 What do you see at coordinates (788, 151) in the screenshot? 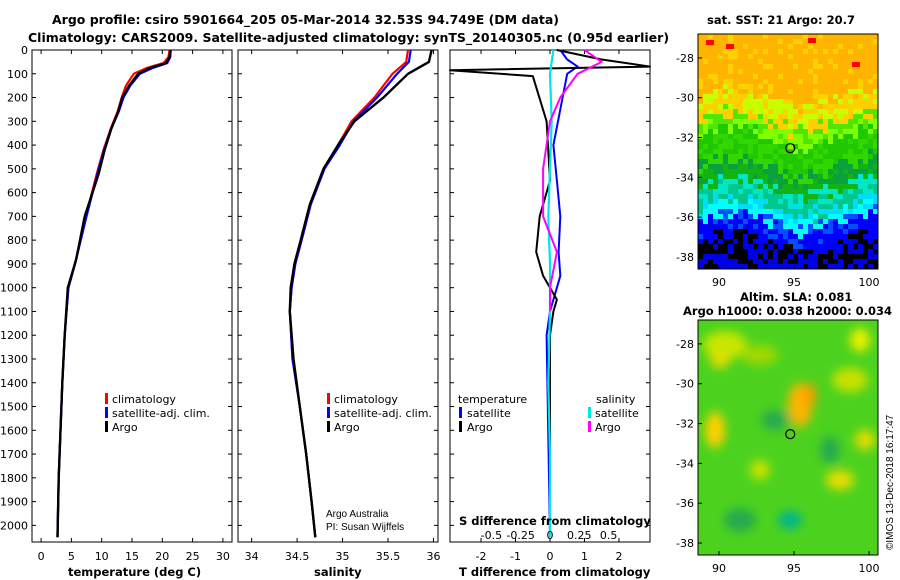
I see `sst-map` at bounding box center [788, 151].